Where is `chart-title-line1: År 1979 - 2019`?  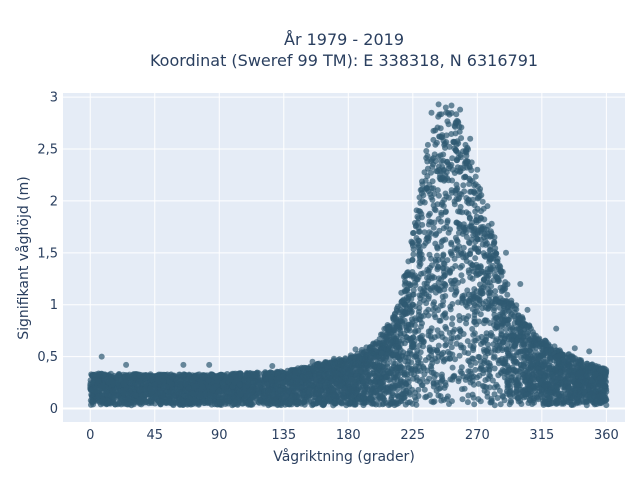 chart-title-line1: År 1979 - 2019 is located at coordinates (344, 39).